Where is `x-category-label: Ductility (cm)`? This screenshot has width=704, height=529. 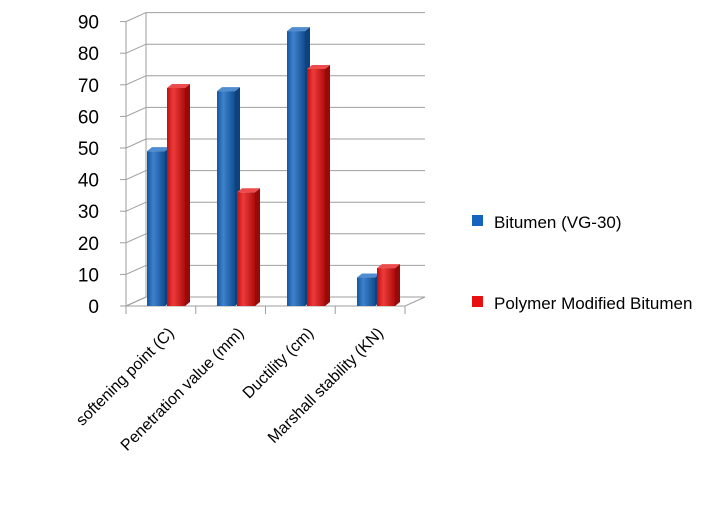 x-category-label: Ductility (cm) is located at coordinates (278, 363).